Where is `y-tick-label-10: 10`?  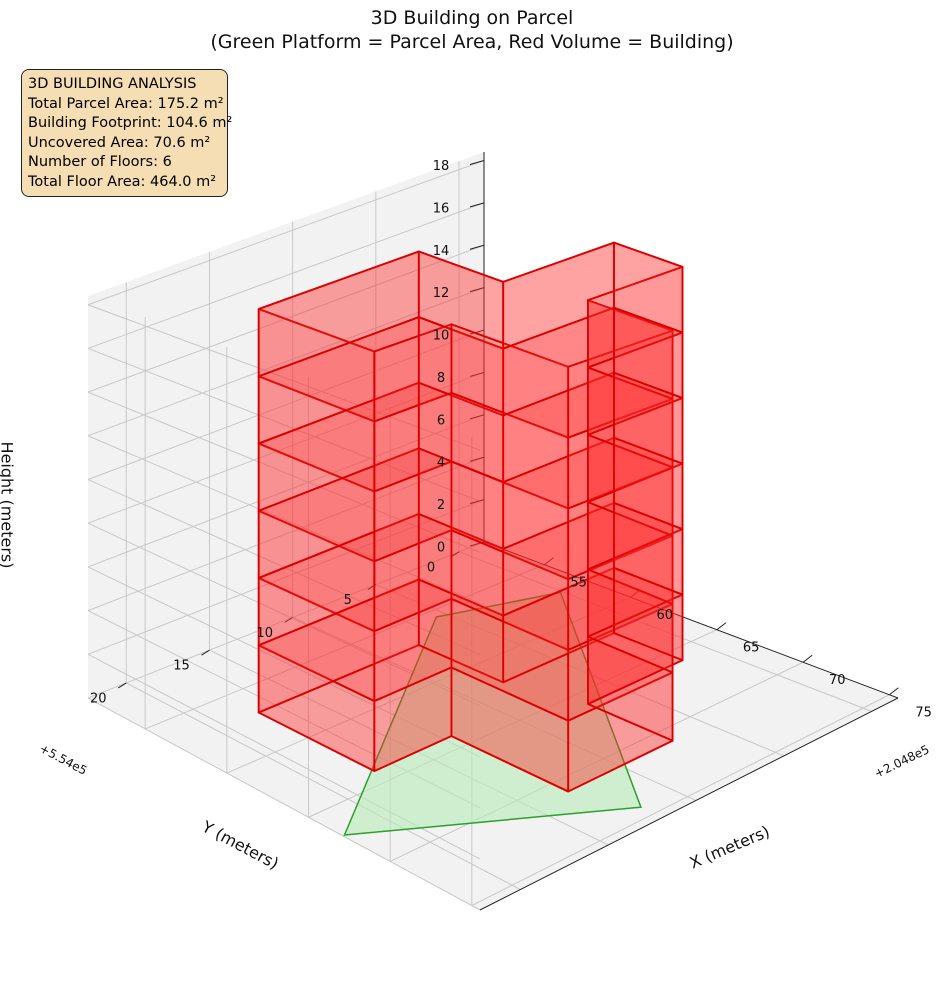
y-tick-label-10: 10 is located at coordinates (264, 633).